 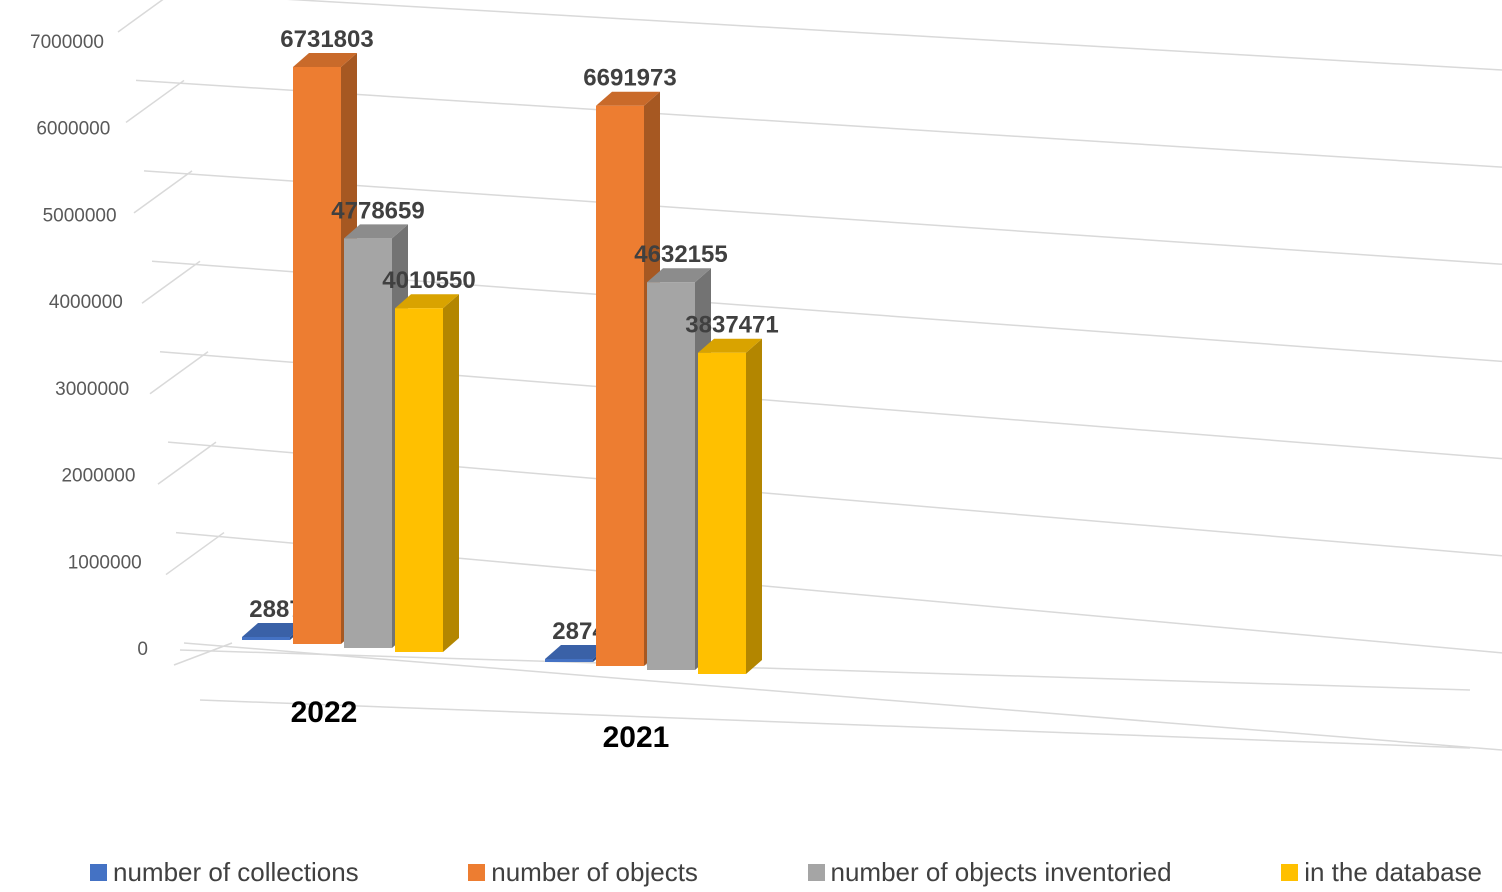 I want to click on y-tick-label: 4000000, so click(x=86, y=302).